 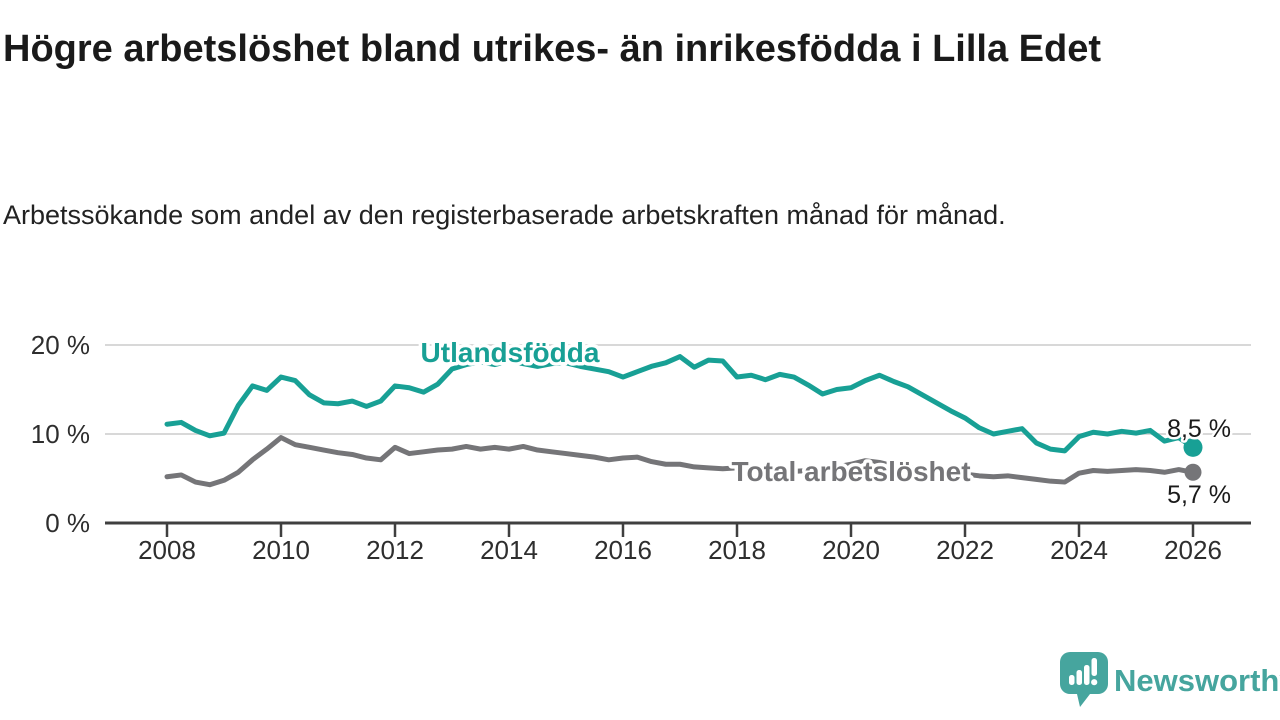 I want to click on x-tick-label-2014: 2014, so click(x=509, y=550).